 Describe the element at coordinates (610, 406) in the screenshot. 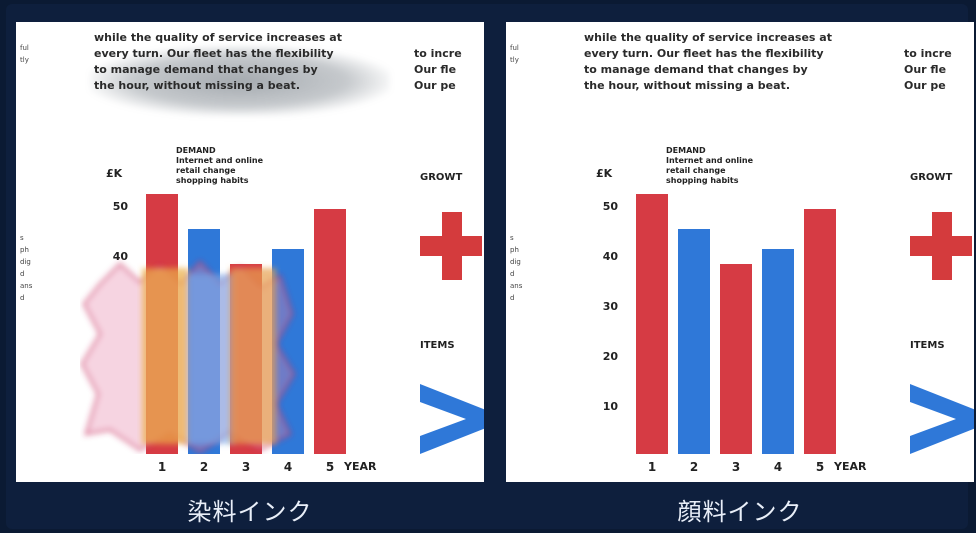

I see `y-tick-label: 10` at that location.